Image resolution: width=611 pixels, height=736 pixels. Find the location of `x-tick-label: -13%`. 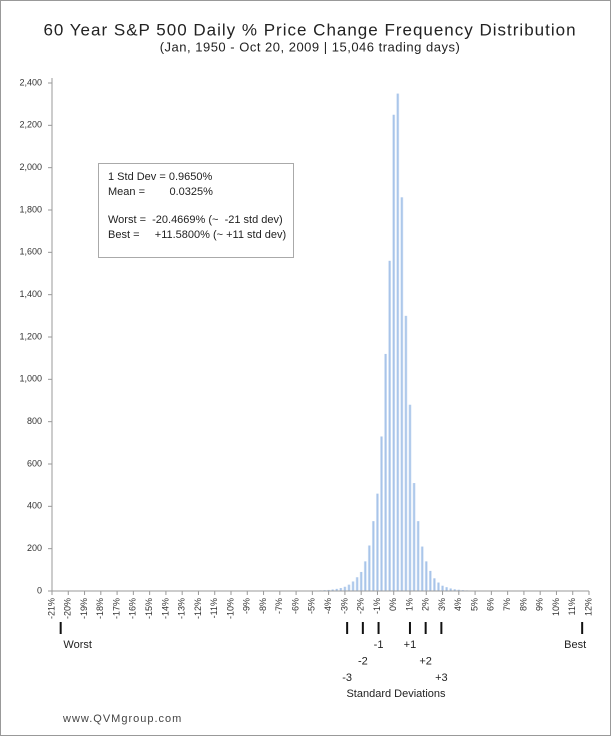

x-tick-label: -13% is located at coordinates (182, 608).